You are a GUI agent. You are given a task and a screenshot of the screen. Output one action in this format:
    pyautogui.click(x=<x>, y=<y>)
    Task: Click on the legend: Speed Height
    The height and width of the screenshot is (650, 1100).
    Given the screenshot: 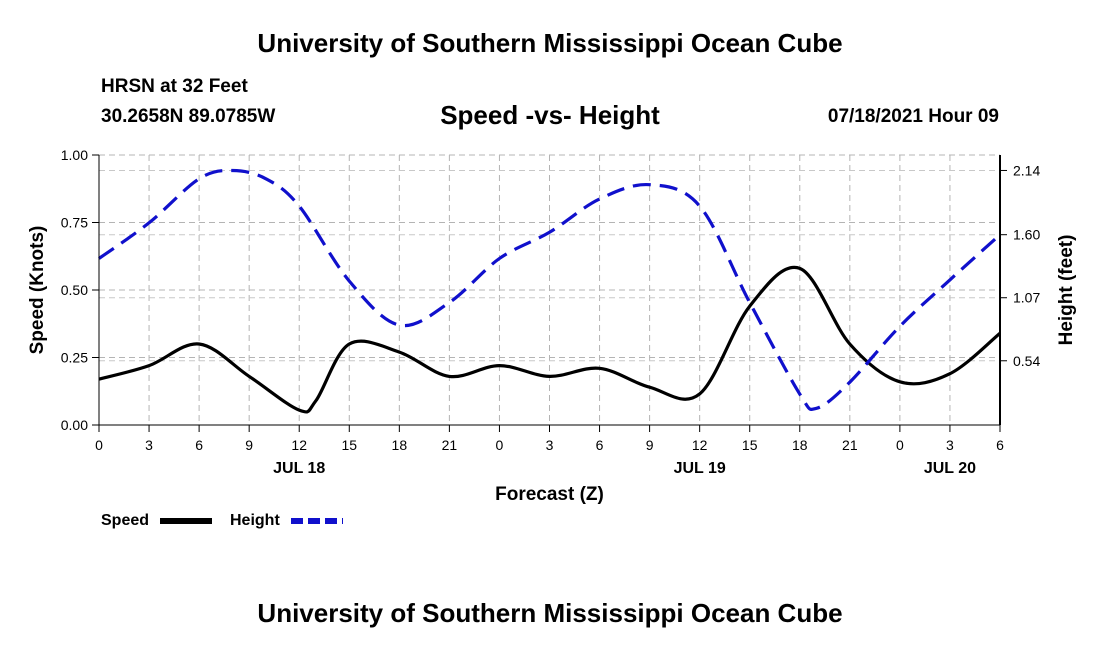 What is the action you would take?
    pyautogui.click(x=222, y=520)
    